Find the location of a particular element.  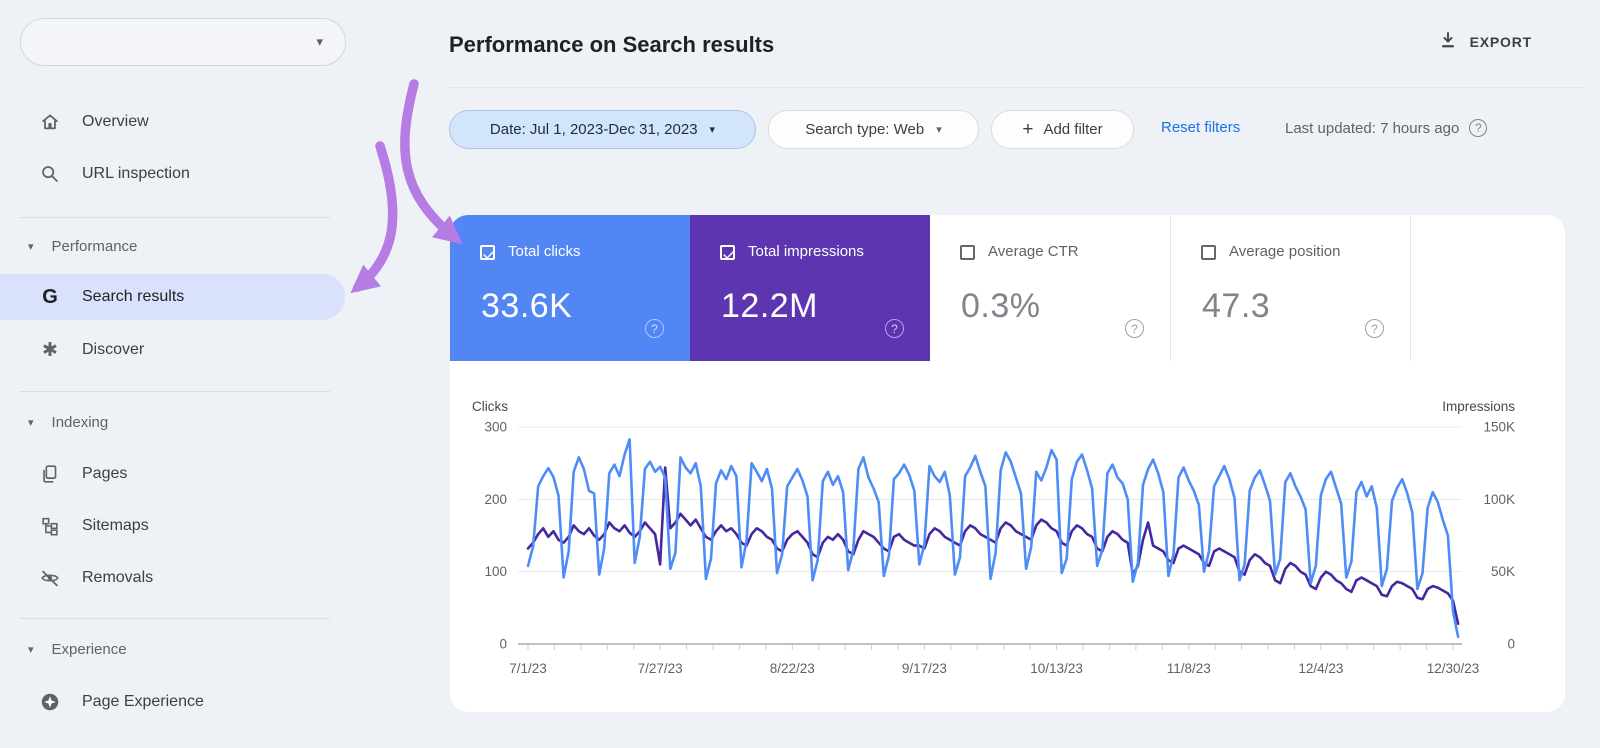

sidebar-item-overview: Overview is located at coordinates (172, 122).